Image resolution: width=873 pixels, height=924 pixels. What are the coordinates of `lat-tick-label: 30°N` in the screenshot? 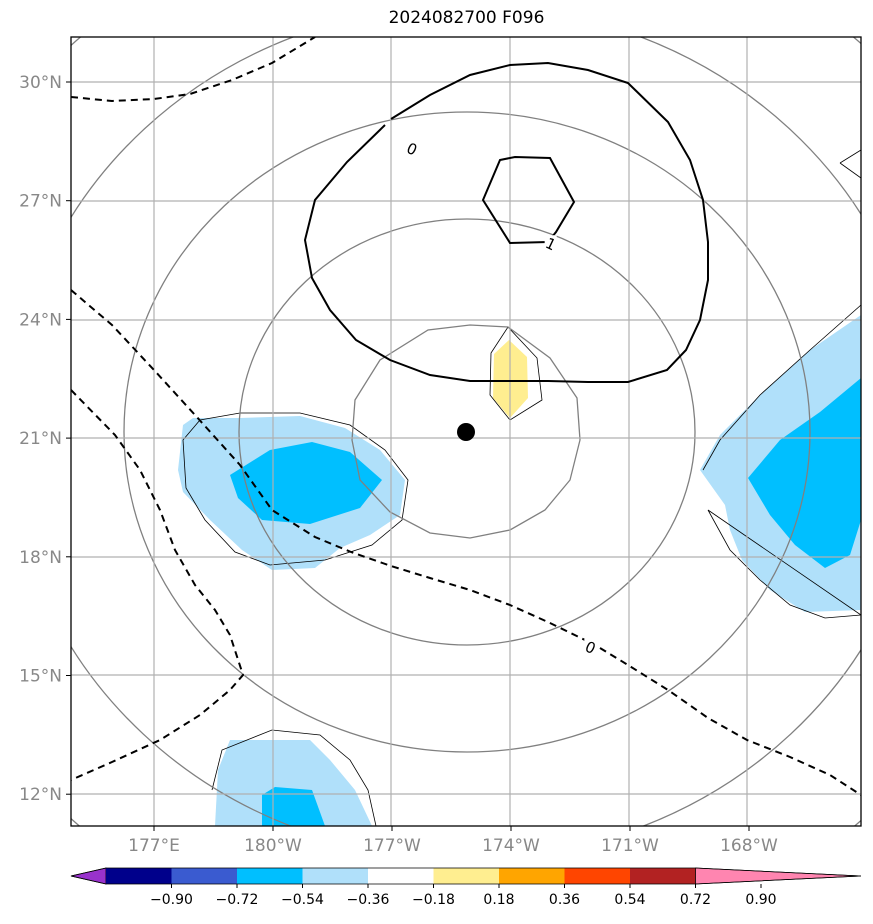 It's located at (40, 83).